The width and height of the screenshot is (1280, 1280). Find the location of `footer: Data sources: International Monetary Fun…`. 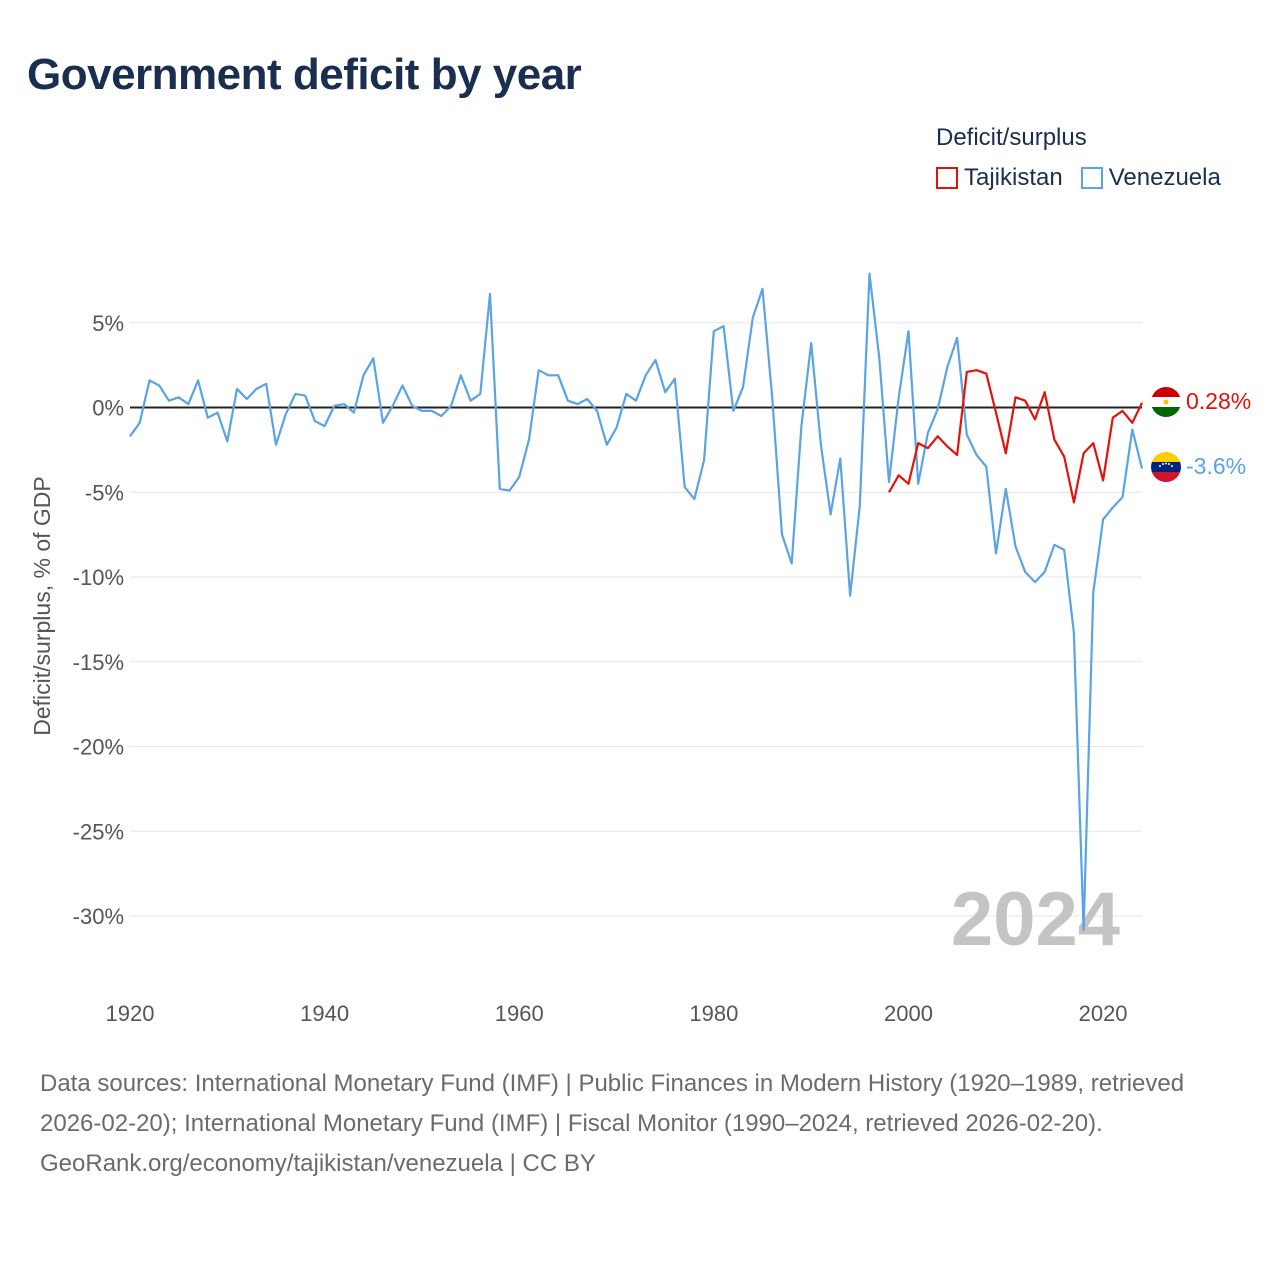

footer: Data sources: International Monetary Fun… is located at coordinates (640, 1124).